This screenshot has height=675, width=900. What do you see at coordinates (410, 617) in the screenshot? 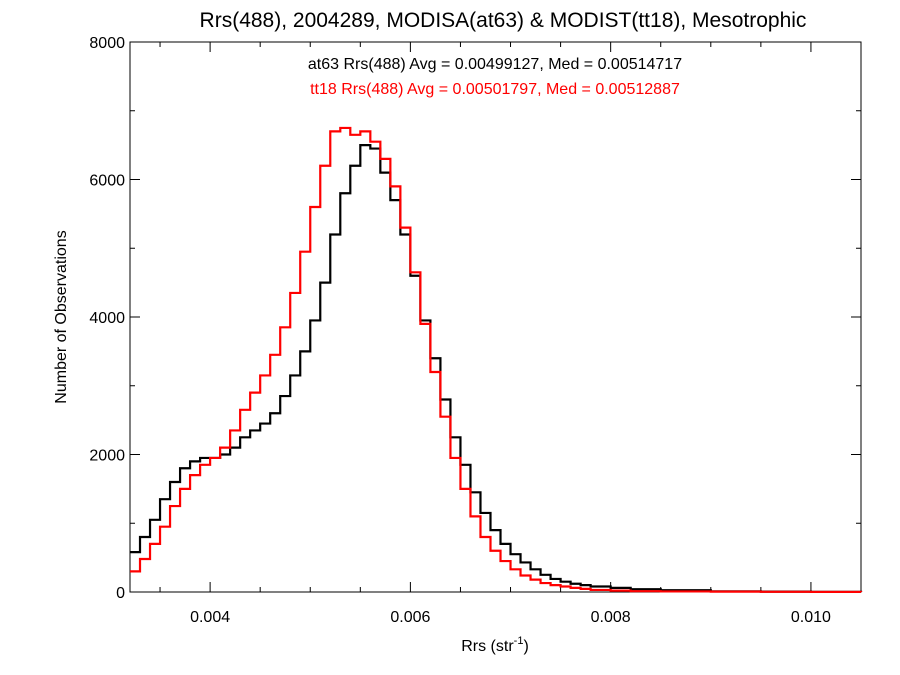
I see `x-tick-label: 0.006` at bounding box center [410, 617].